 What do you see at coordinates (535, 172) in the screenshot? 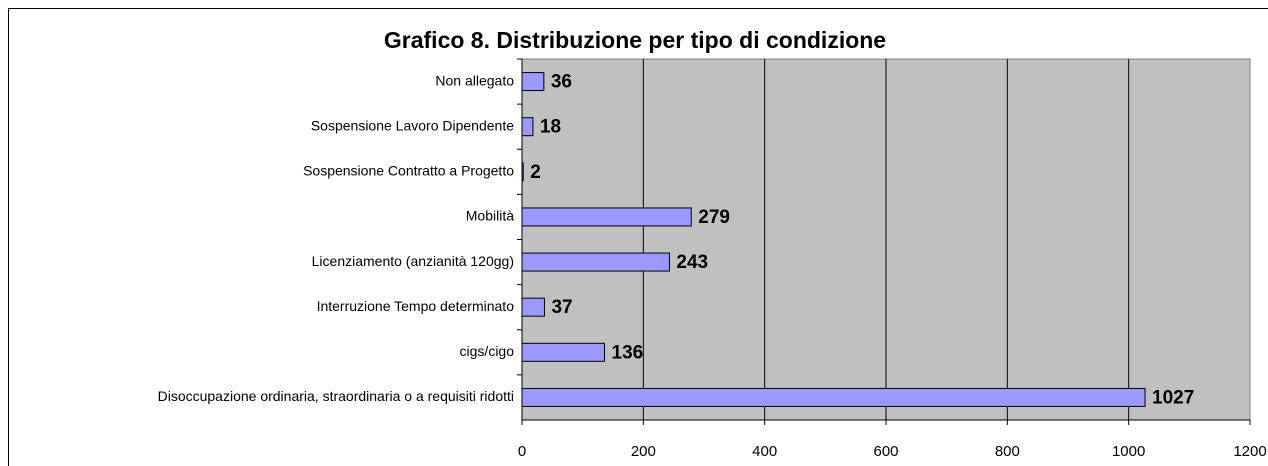
I see `data-label: 2` at bounding box center [535, 172].